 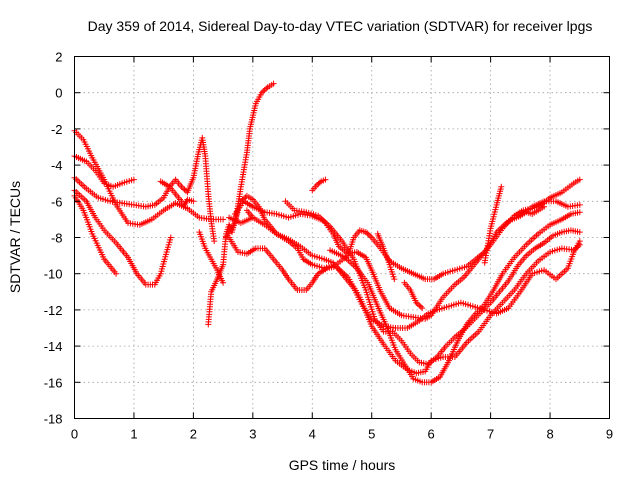 I want to click on y-tick-label: -10, so click(x=53, y=274).